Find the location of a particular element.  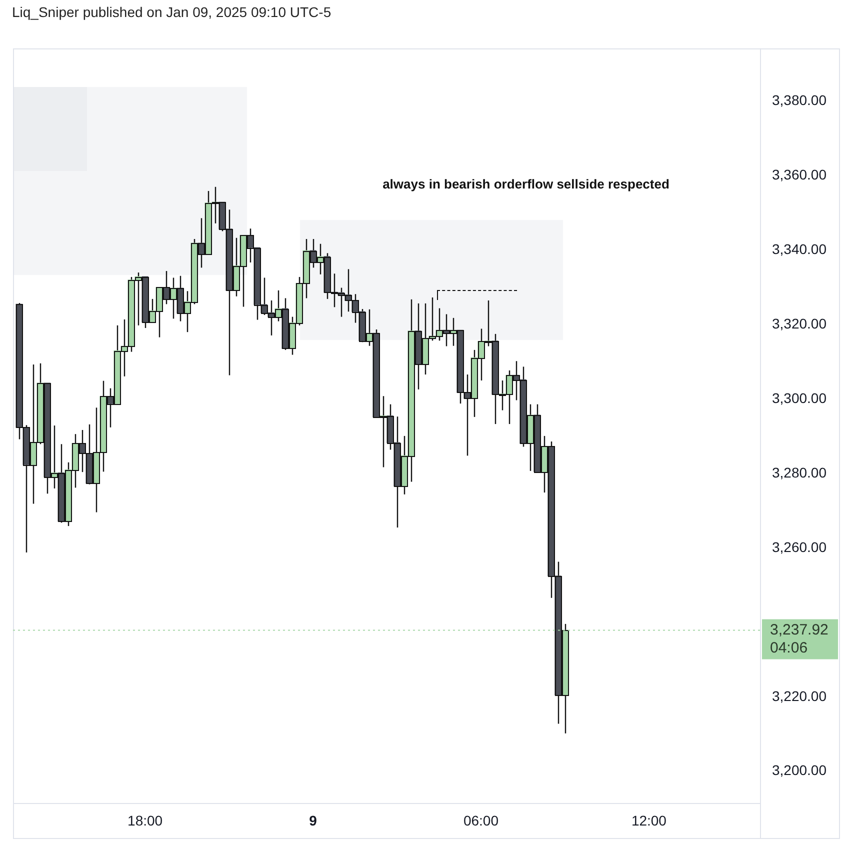

x-tick-label: 06:00 is located at coordinates (481, 820).